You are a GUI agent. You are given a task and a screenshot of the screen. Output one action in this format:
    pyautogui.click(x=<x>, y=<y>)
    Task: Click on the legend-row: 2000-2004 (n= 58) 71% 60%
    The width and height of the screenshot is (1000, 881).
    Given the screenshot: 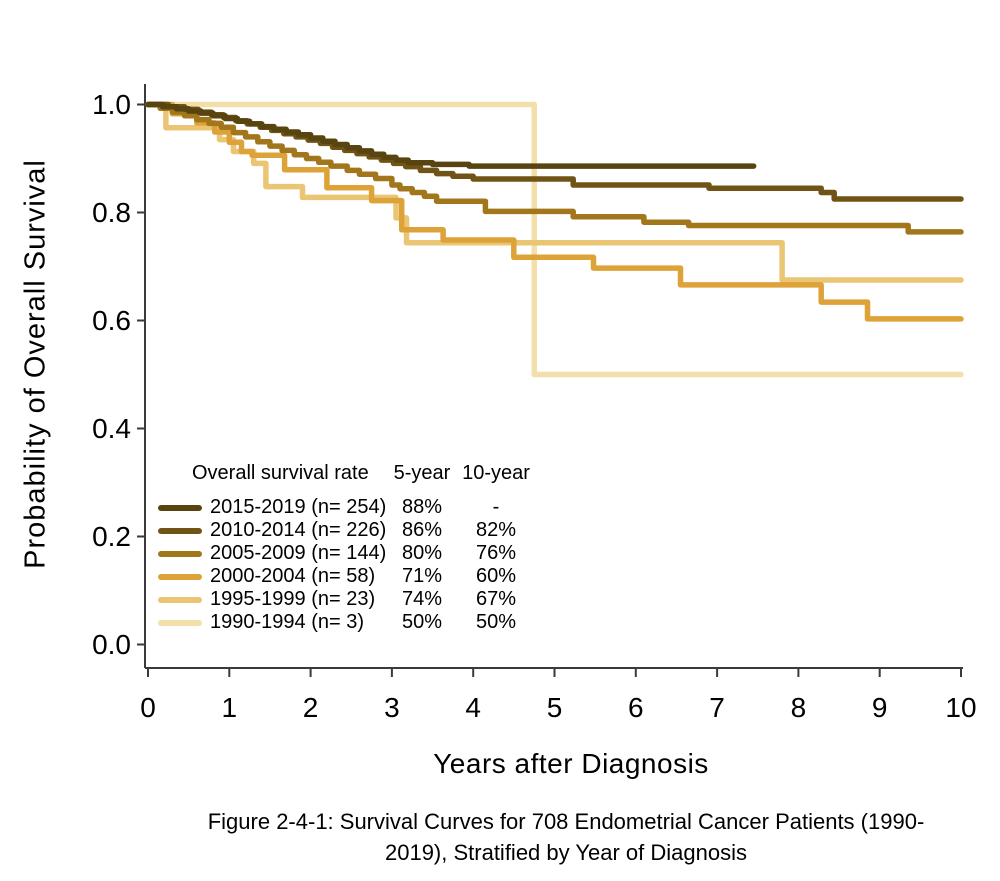 What is the action you would take?
    pyautogui.click(x=347, y=576)
    